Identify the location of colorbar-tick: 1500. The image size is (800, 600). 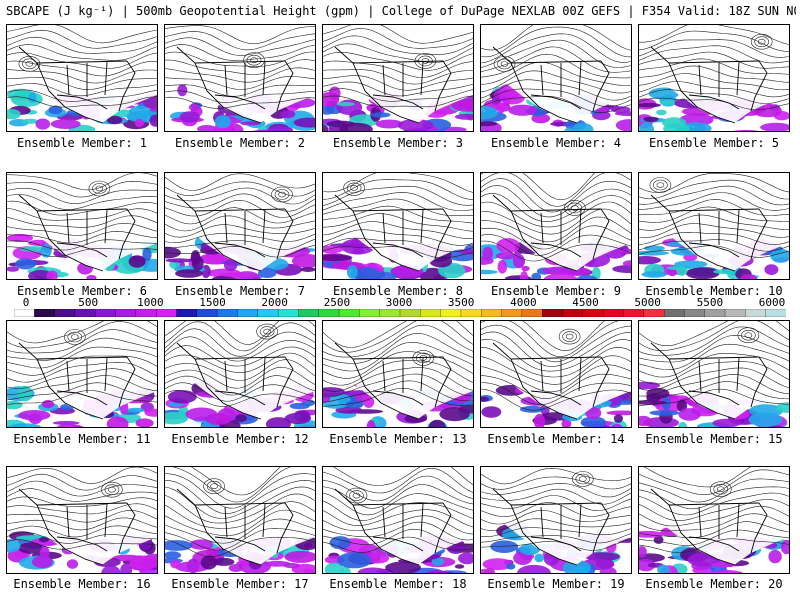
(212, 302).